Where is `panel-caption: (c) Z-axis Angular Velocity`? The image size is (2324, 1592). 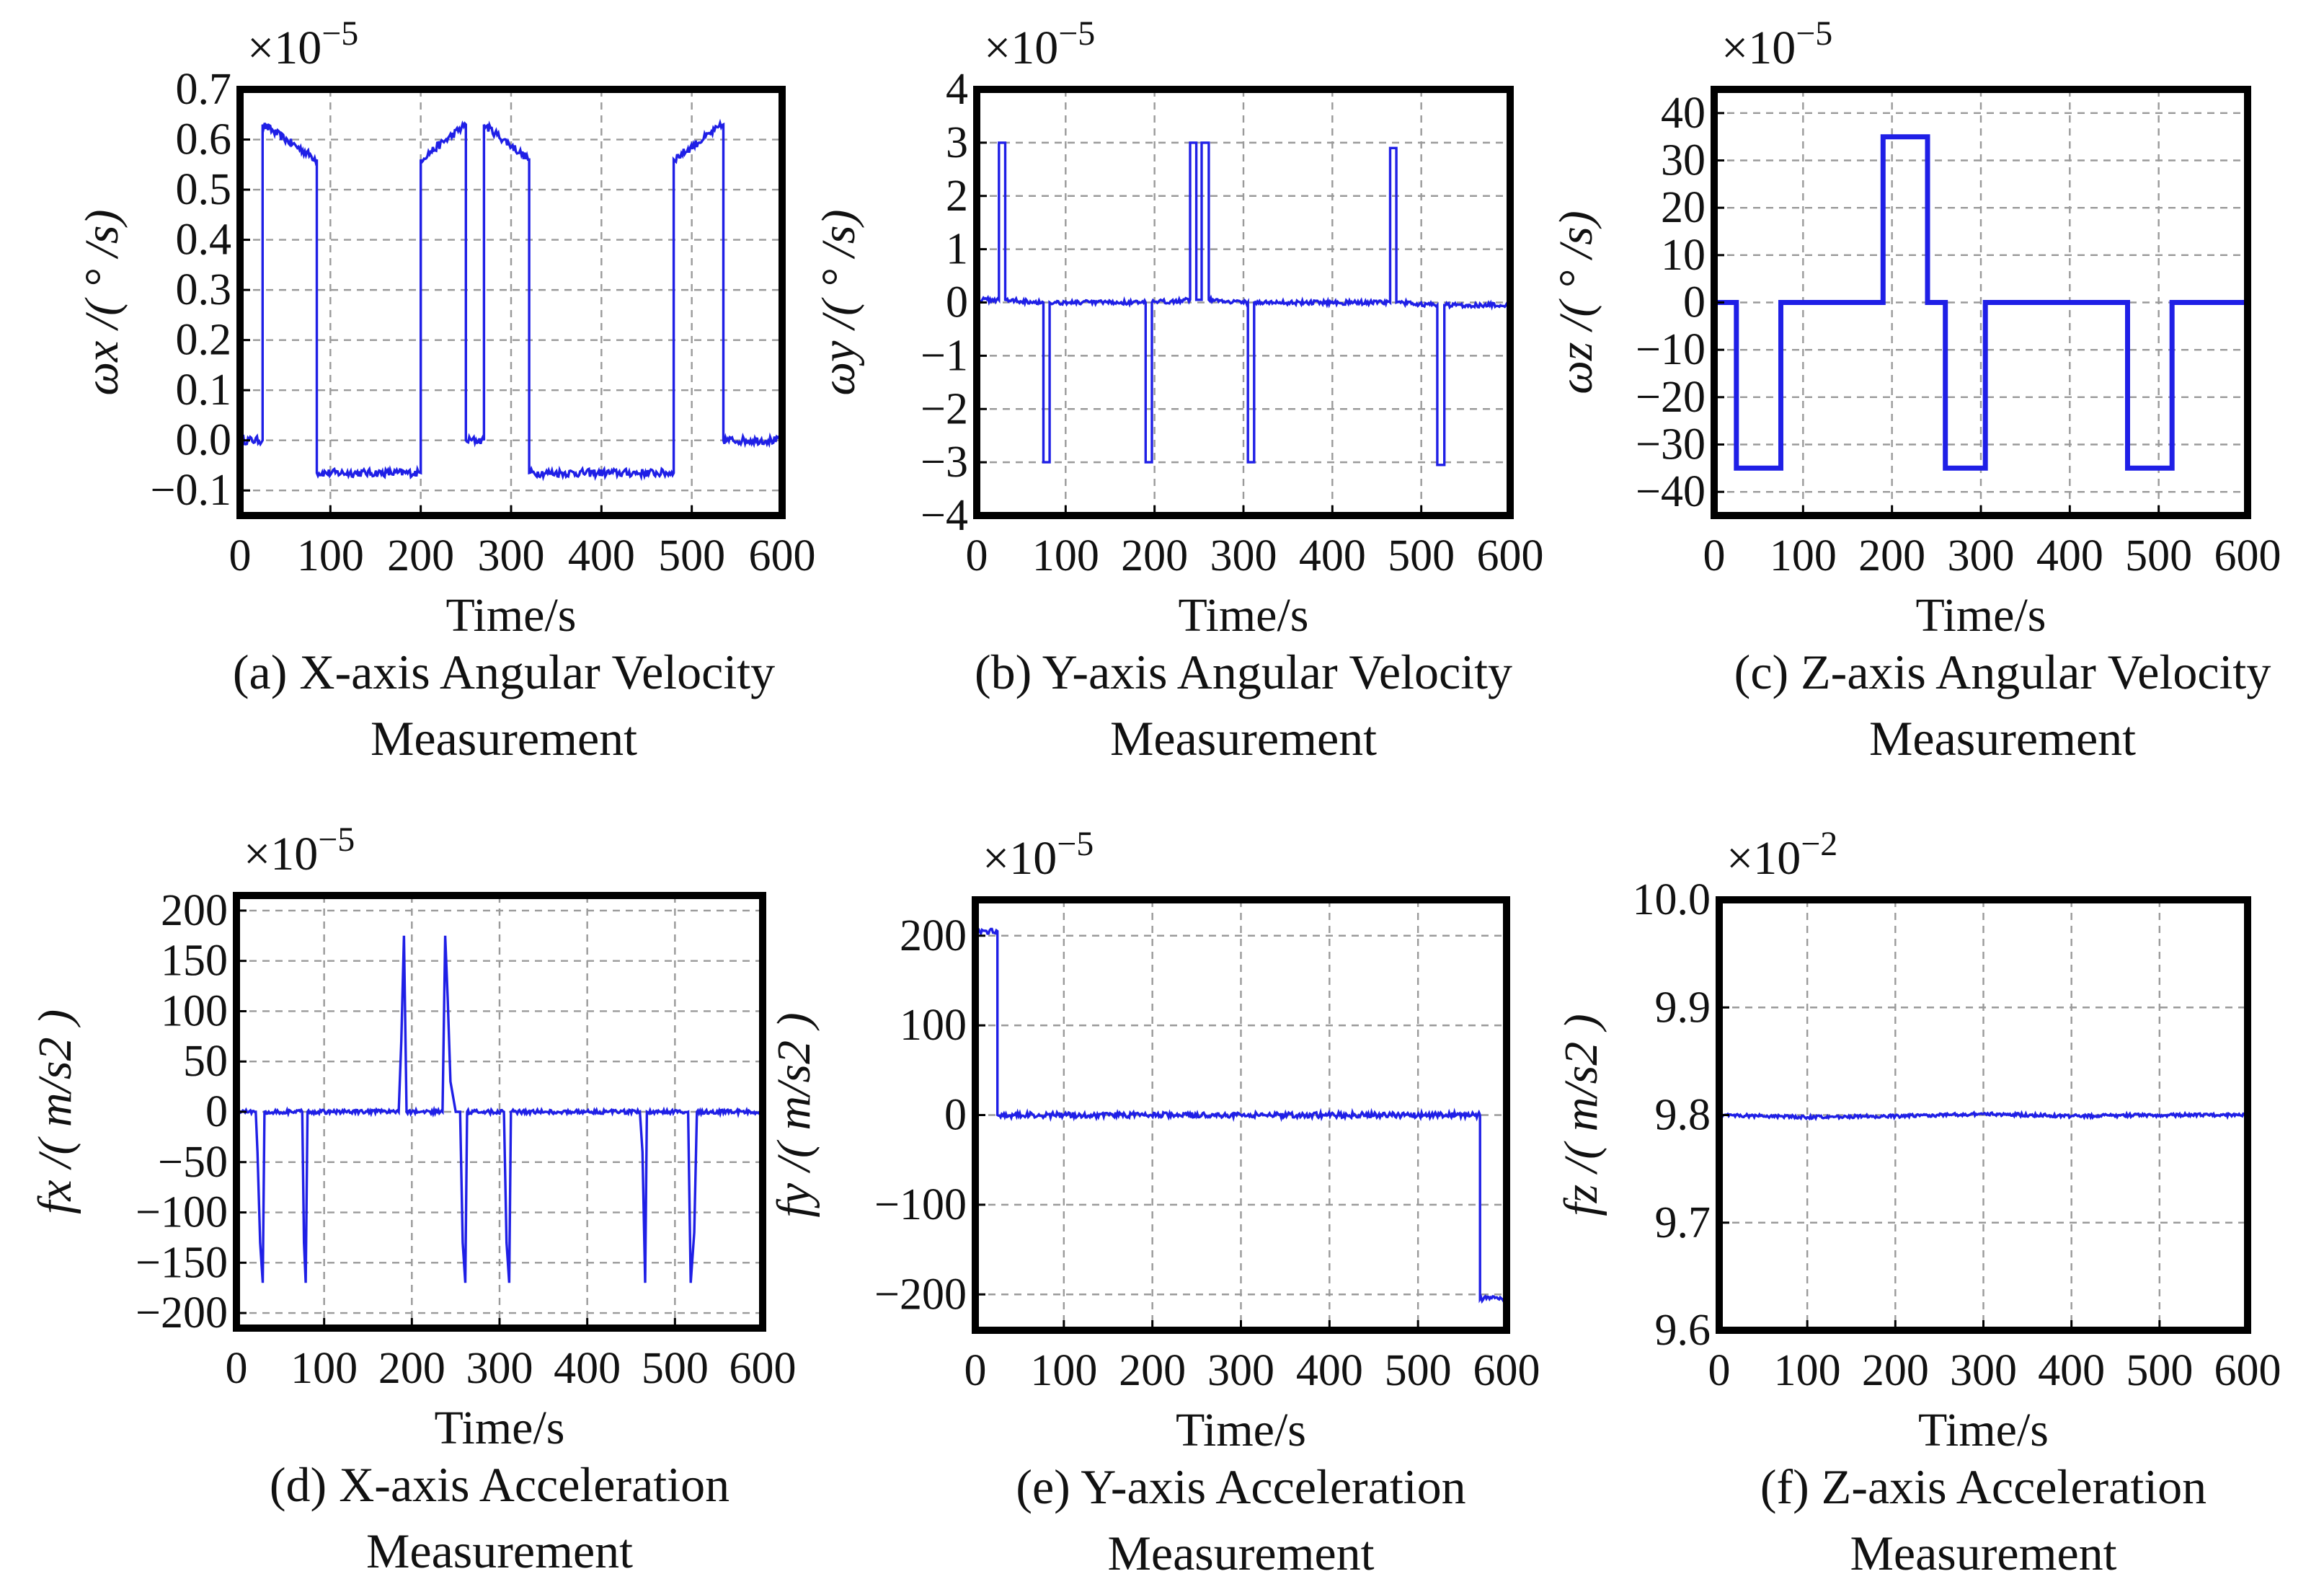 panel-caption: (c) Z-axis Angular Velocity is located at coordinates (2002, 672).